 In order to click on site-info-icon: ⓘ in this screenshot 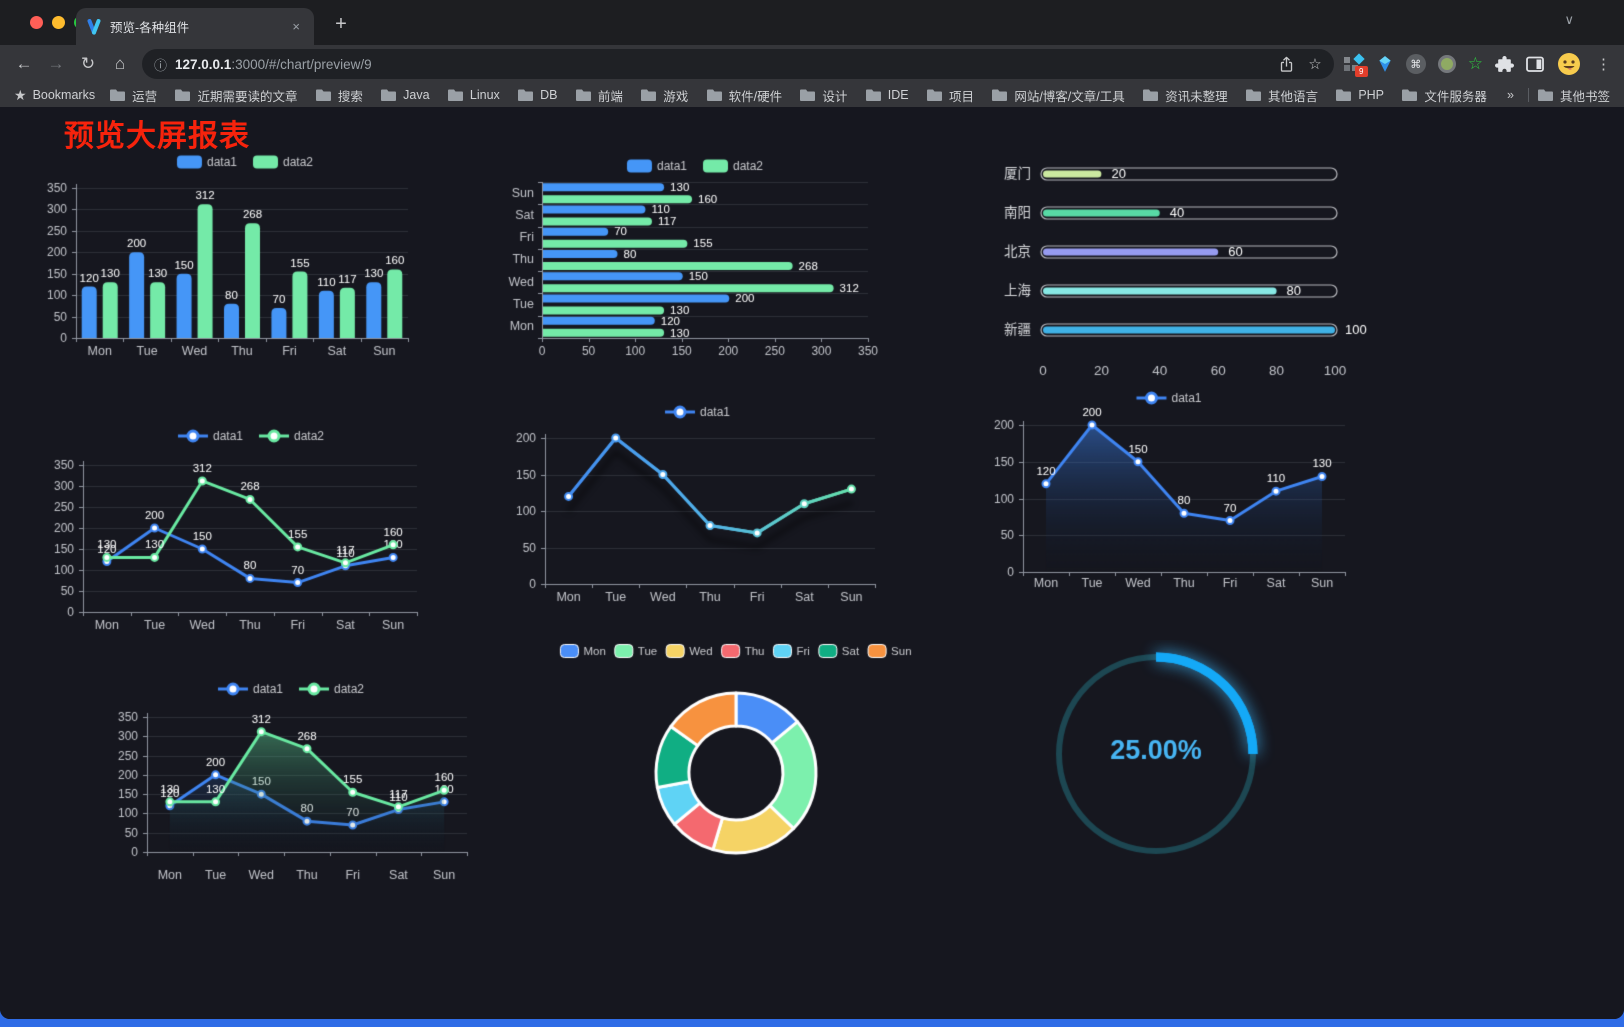, I will do `click(161, 65)`.